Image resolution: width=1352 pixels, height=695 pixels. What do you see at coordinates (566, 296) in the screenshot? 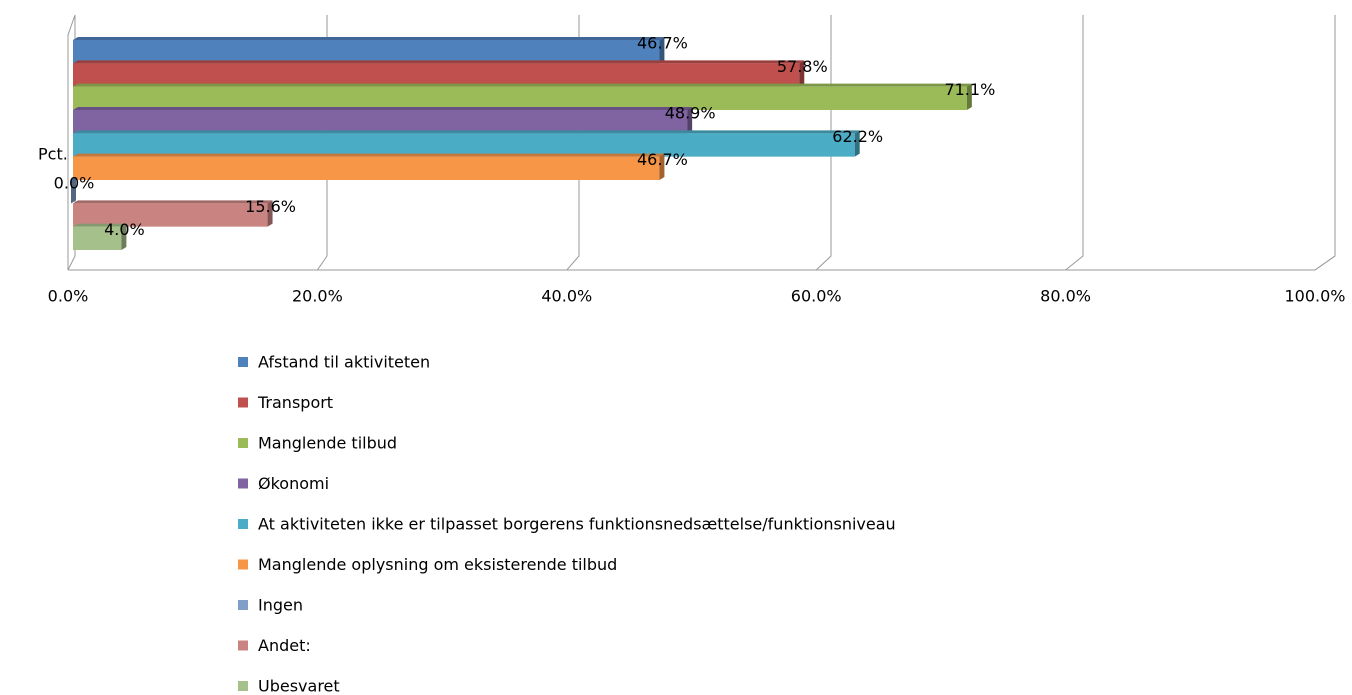
I see `x-tick-label: 40.0%` at bounding box center [566, 296].